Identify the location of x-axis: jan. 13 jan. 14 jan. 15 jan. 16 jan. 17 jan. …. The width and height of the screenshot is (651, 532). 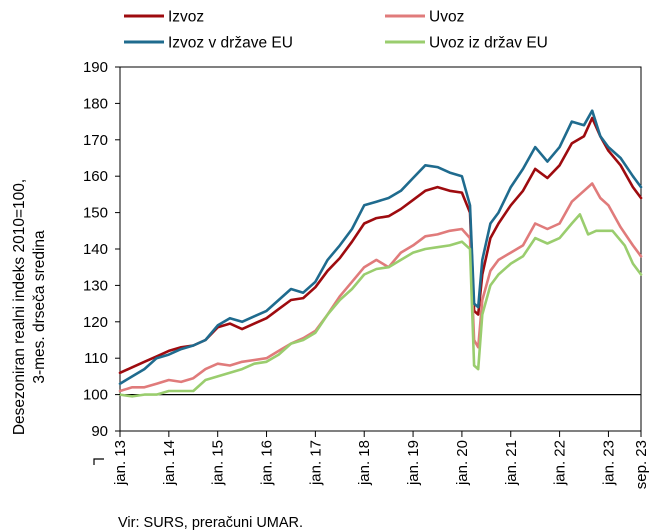
(381, 460).